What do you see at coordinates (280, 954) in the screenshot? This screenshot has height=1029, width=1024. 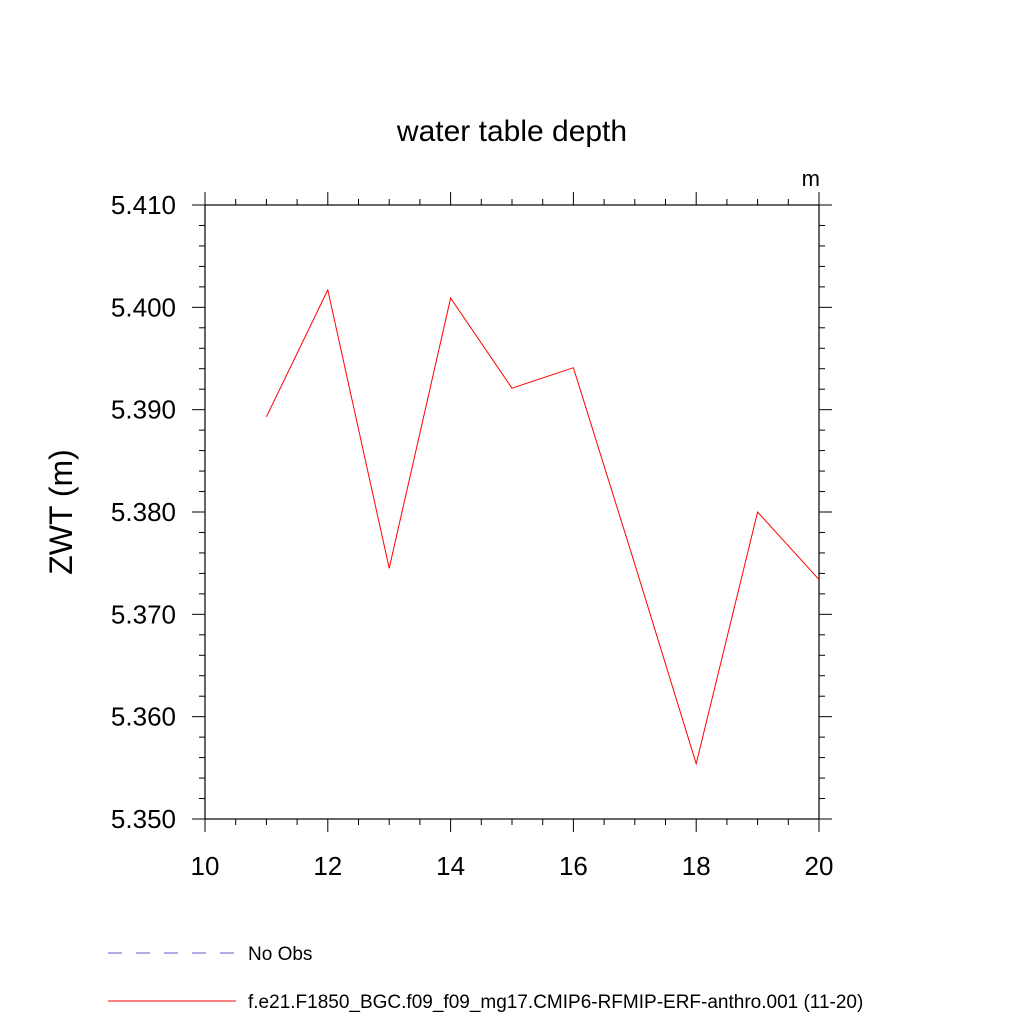 I see `legend-label-0: No Obs` at bounding box center [280, 954].